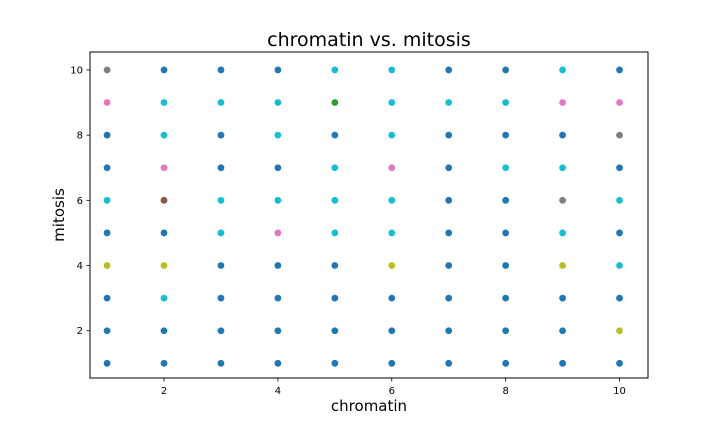 The width and height of the screenshot is (720, 432). What do you see at coordinates (80, 201) in the screenshot?
I see `y-tick-label: 6` at bounding box center [80, 201].